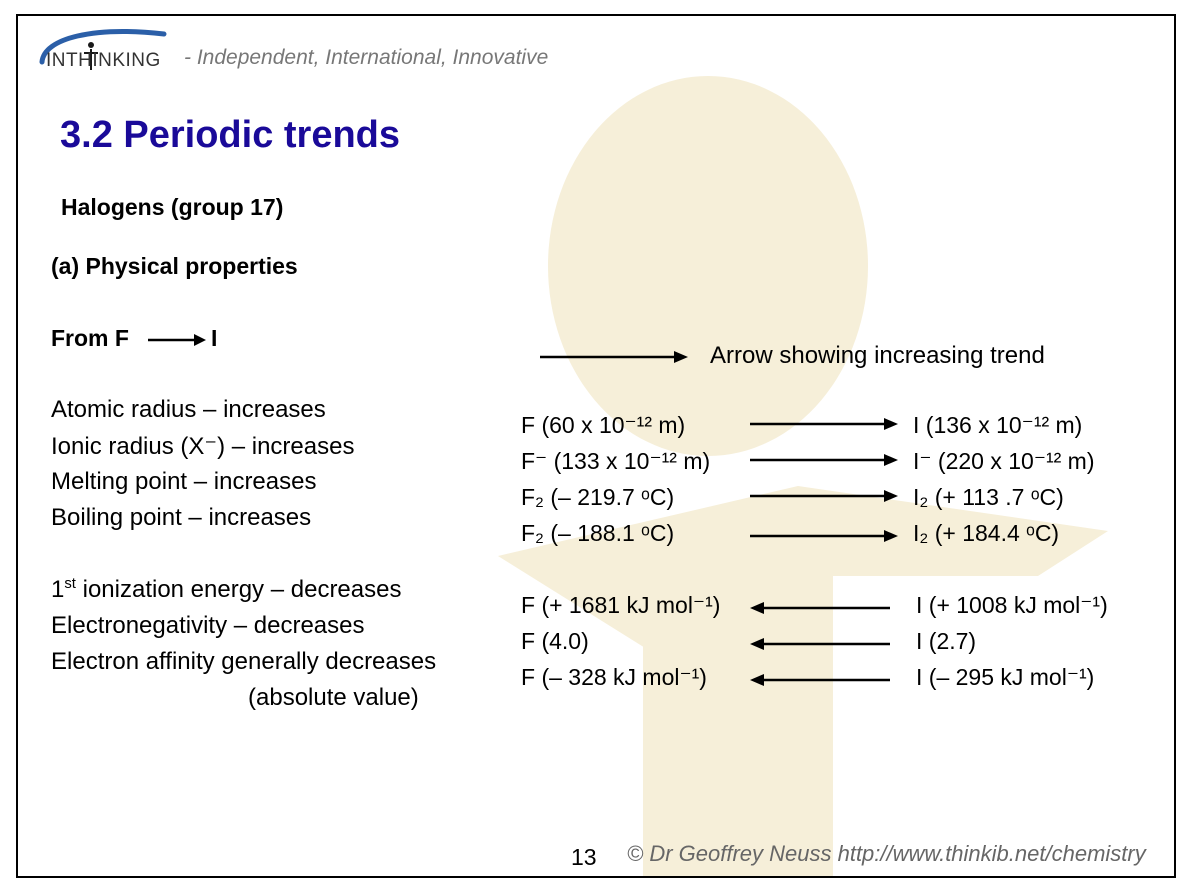 This screenshot has height=894, width=1194. Describe the element at coordinates (333, 697) in the screenshot. I see `property-absolute-value-note: (absolute value)` at that location.